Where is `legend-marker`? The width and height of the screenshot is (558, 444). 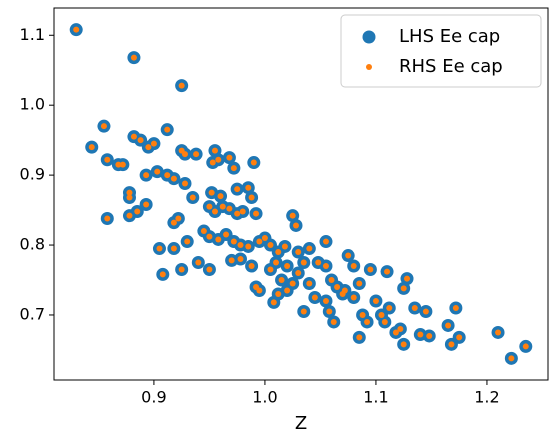 legend-marker is located at coordinates (369, 67).